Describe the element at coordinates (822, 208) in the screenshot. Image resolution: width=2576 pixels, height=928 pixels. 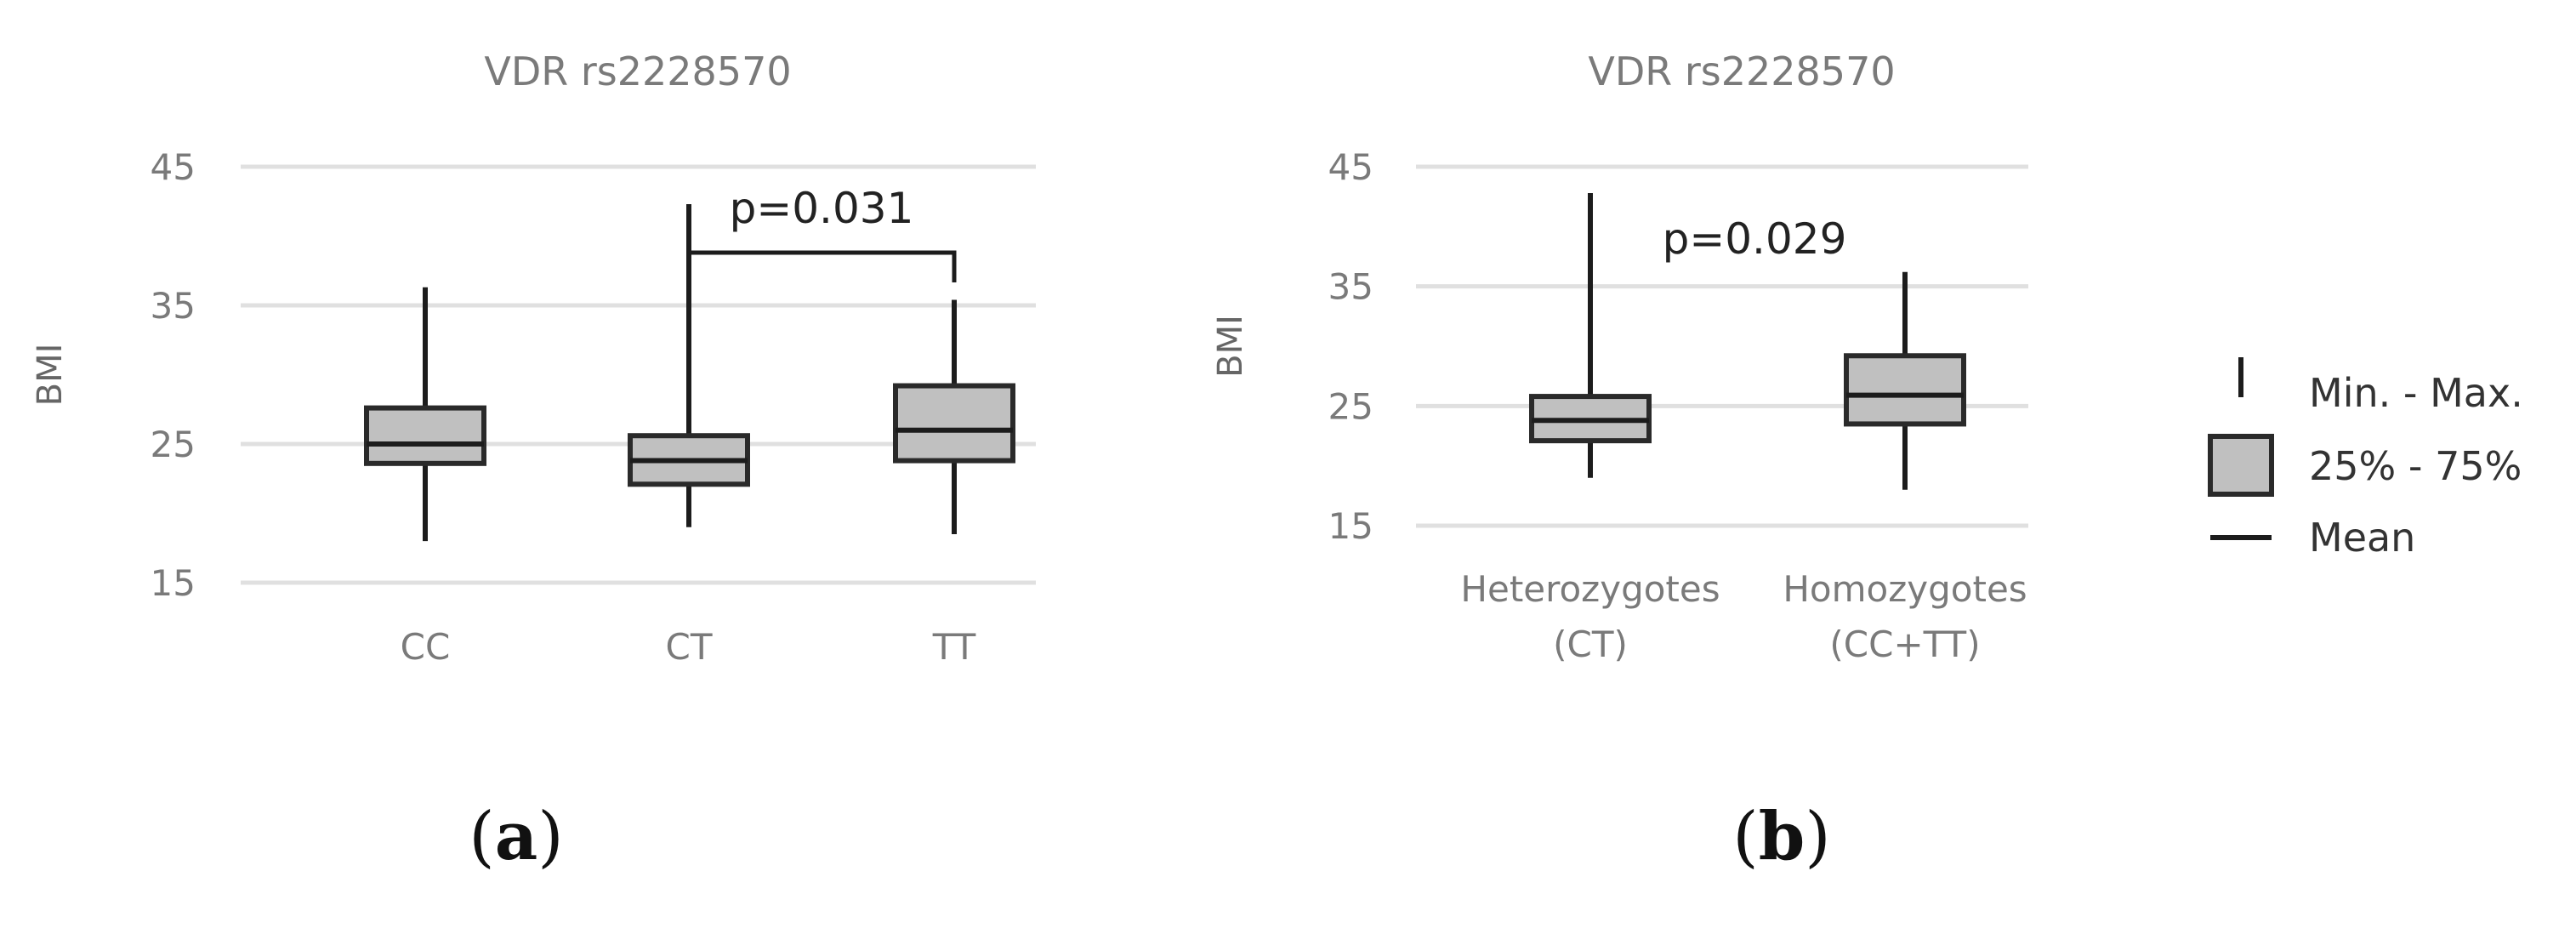
I see `p-value-label: p=0.031` at that location.